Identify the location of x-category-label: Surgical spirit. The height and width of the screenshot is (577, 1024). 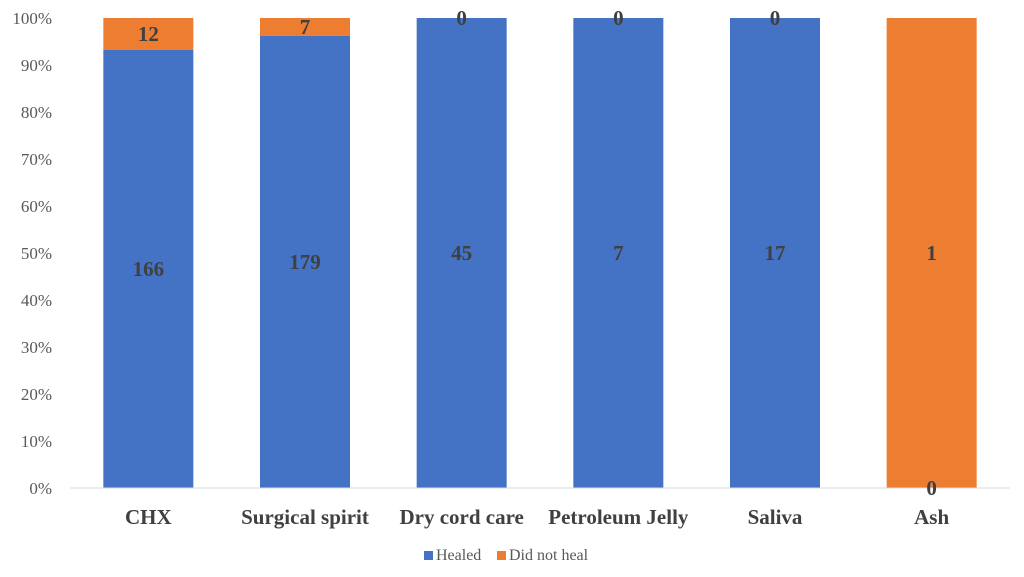
(305, 517).